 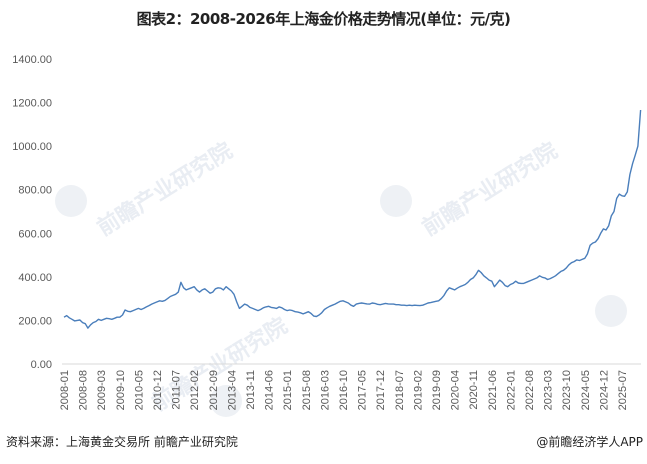 What do you see at coordinates (623, 390) in the screenshot?
I see `x-tick-label: 2025-07` at bounding box center [623, 390].